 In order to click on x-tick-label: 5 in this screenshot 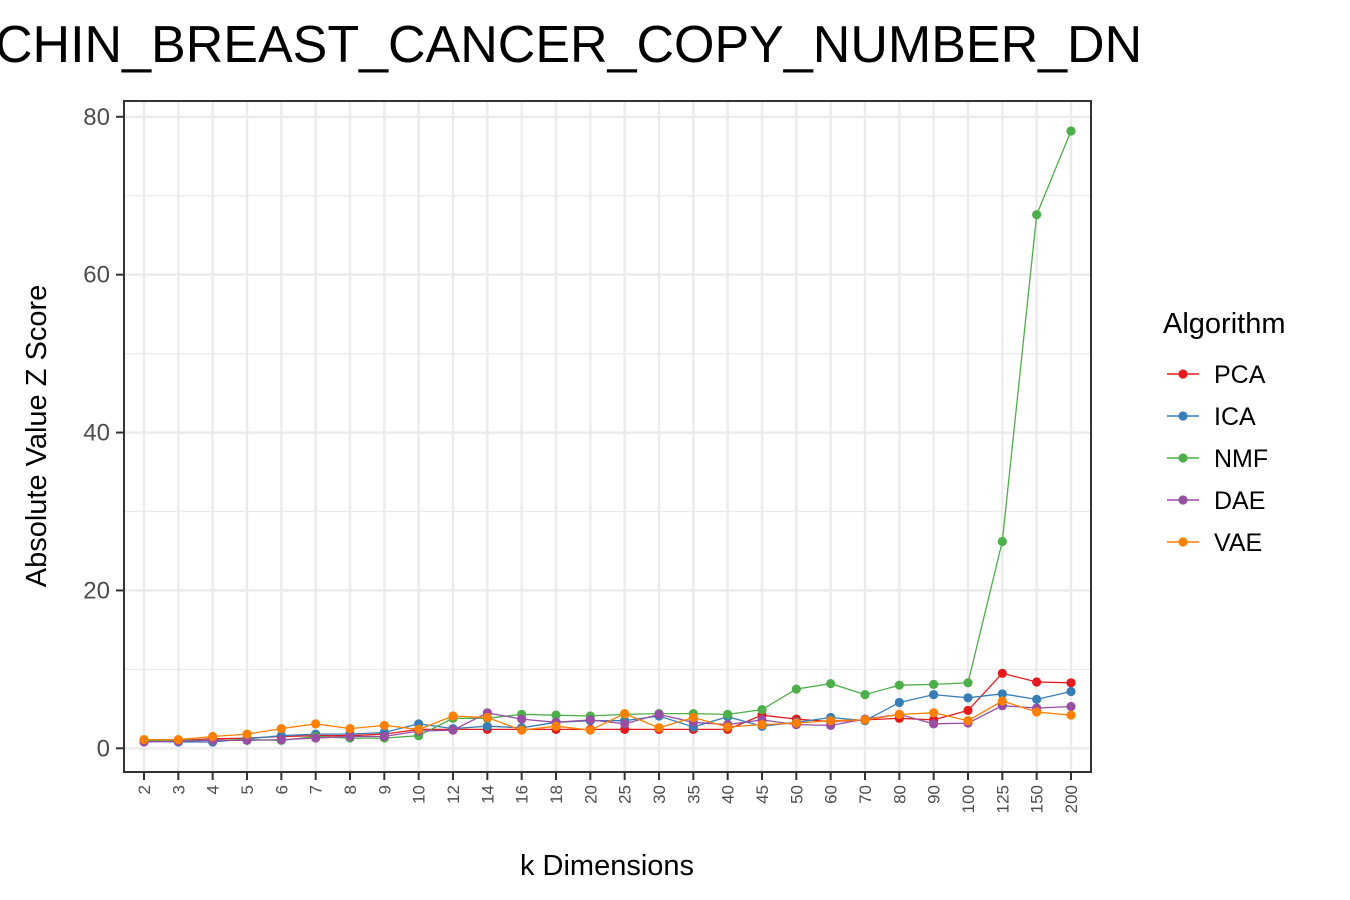, I will do `click(247, 789)`.